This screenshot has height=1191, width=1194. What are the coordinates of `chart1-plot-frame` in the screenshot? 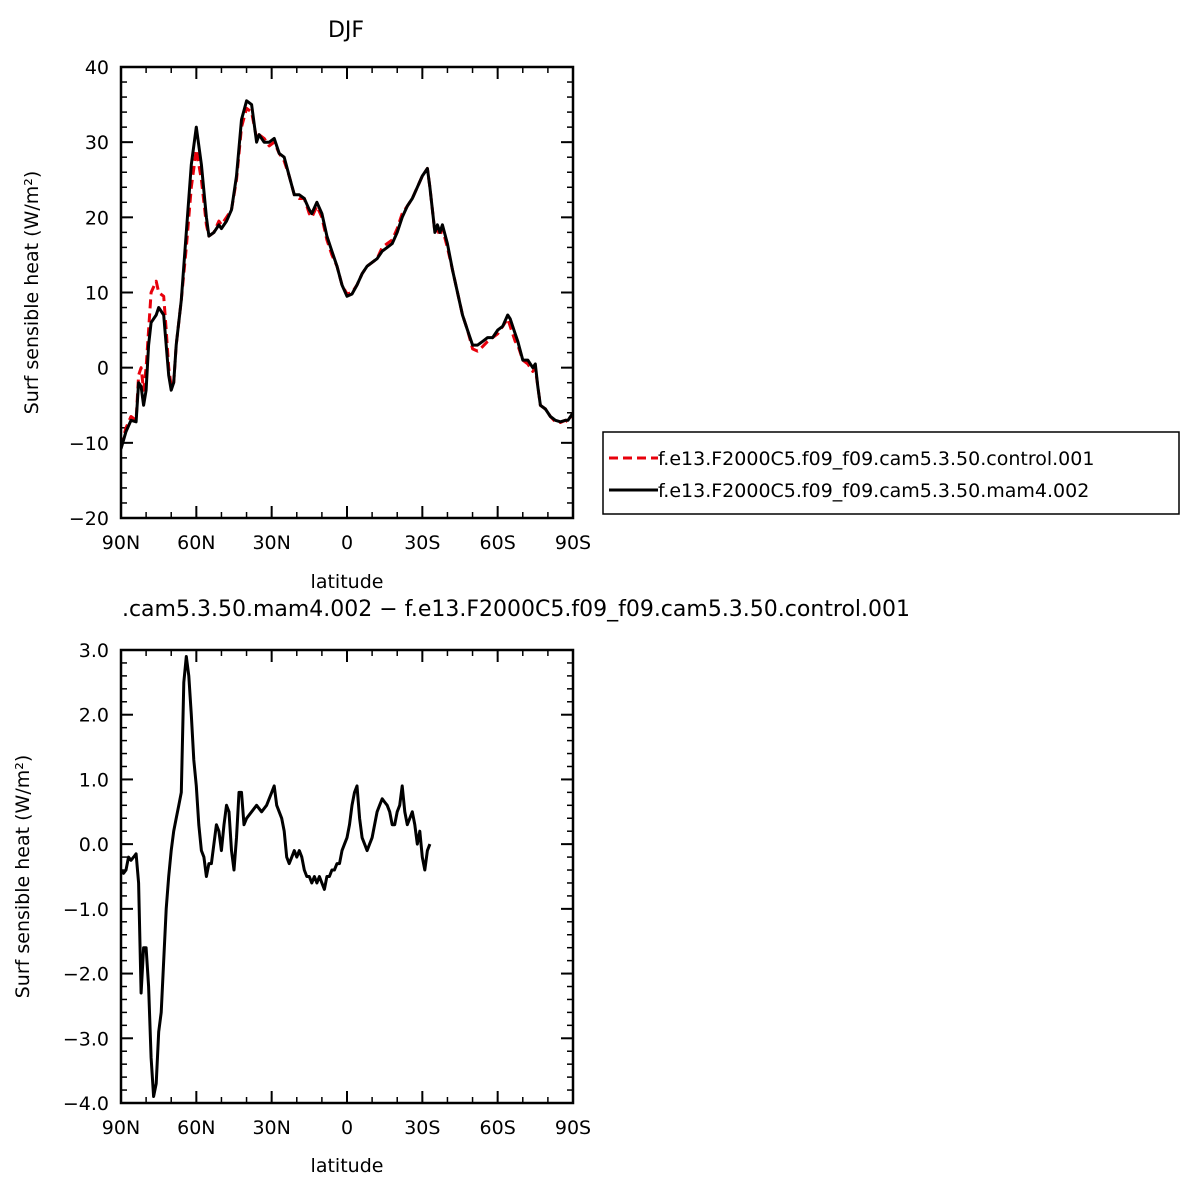 It's located at (347, 292).